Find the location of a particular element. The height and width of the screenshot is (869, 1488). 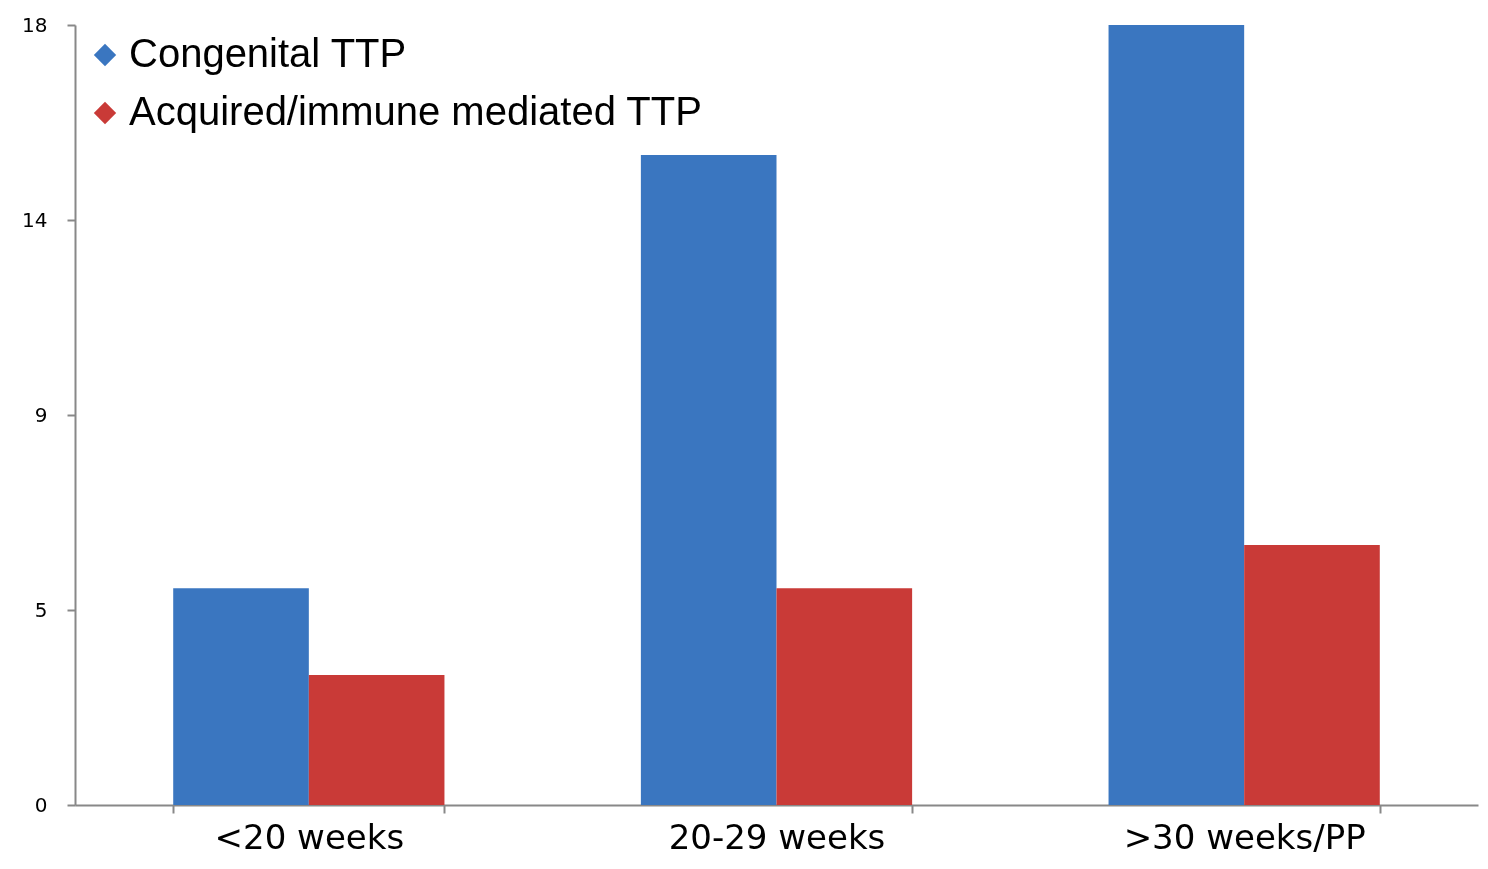

x-tick-label: 20-29 weeks is located at coordinates (777, 836).